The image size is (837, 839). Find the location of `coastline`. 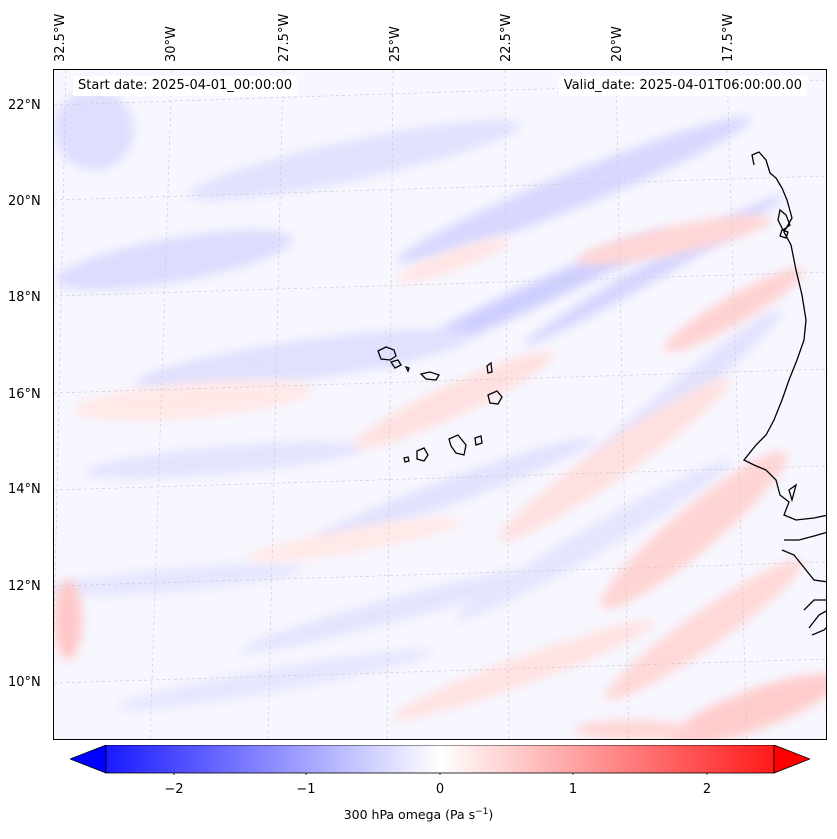

coastline is located at coordinates (784, 393).